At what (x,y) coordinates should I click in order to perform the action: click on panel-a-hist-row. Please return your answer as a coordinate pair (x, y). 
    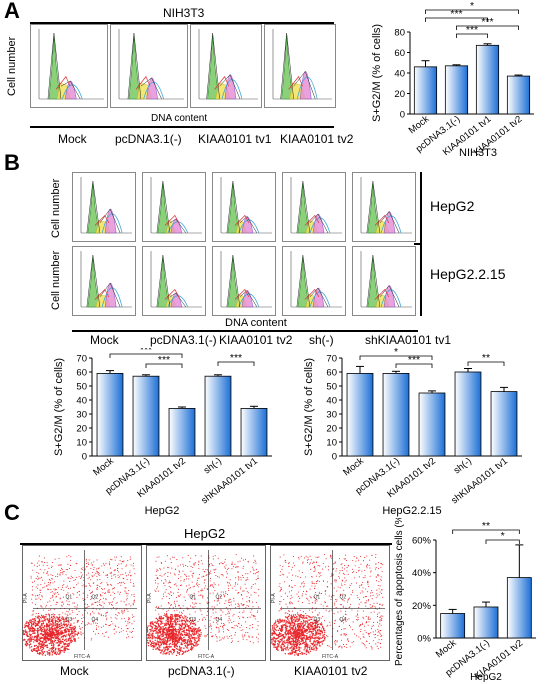
    Looking at the image, I should click on (183, 68).